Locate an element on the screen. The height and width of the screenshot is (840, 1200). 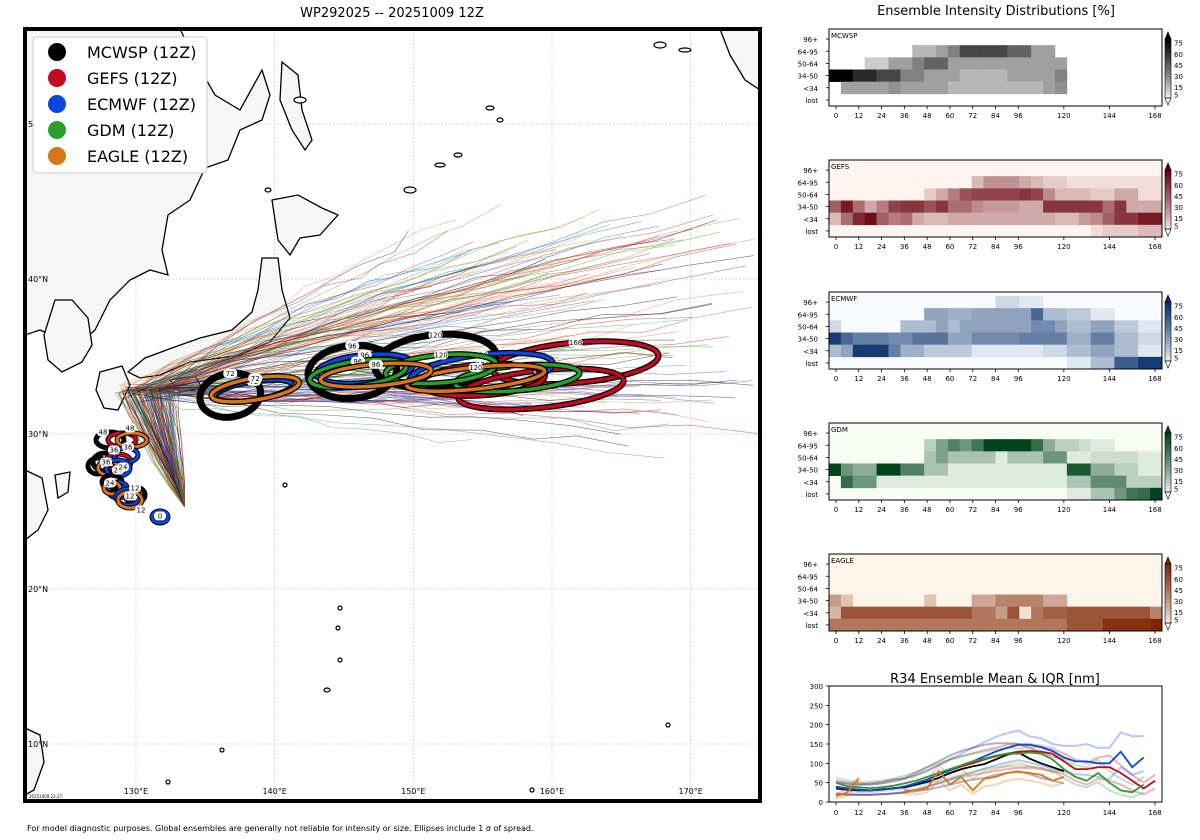
colorbar-label: 5 is located at coordinates (1176, 95).